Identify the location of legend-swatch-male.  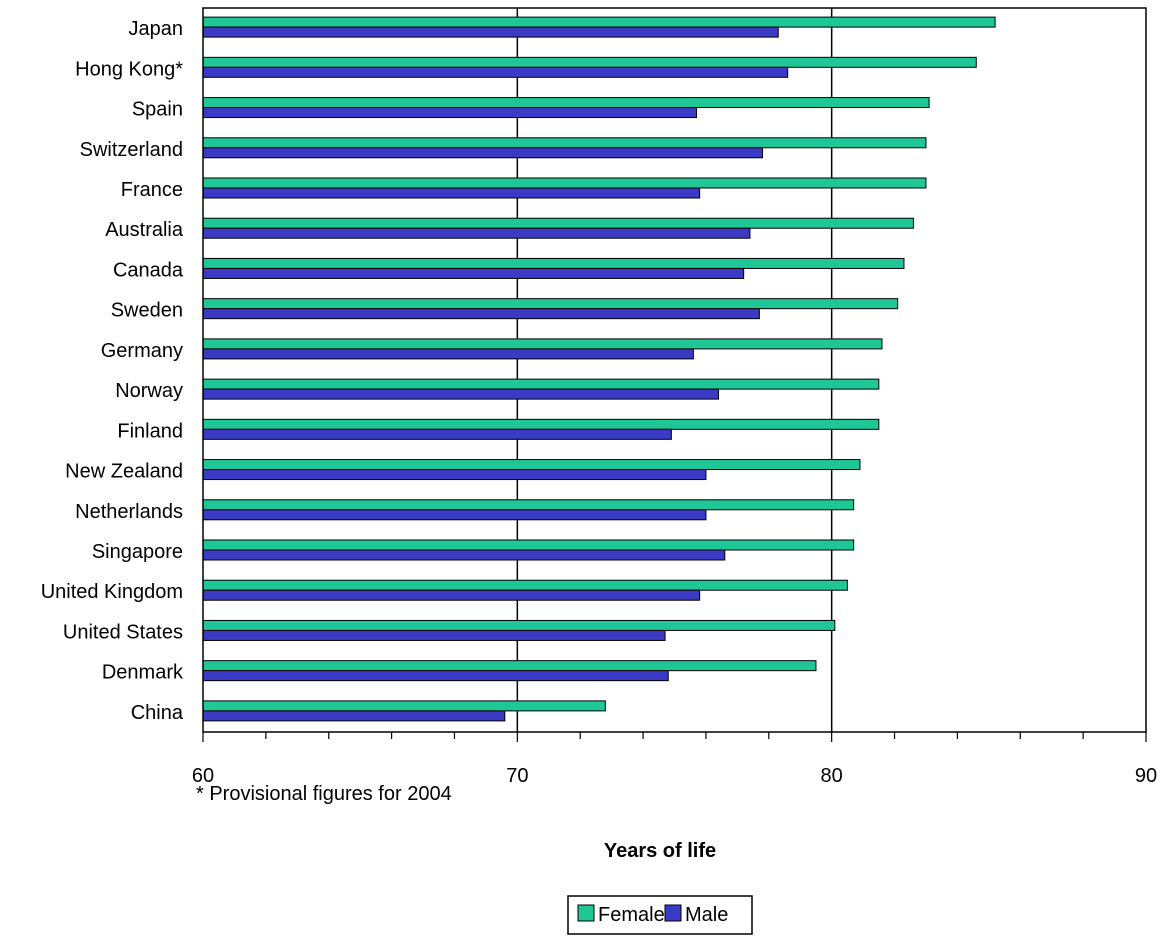
(673, 913).